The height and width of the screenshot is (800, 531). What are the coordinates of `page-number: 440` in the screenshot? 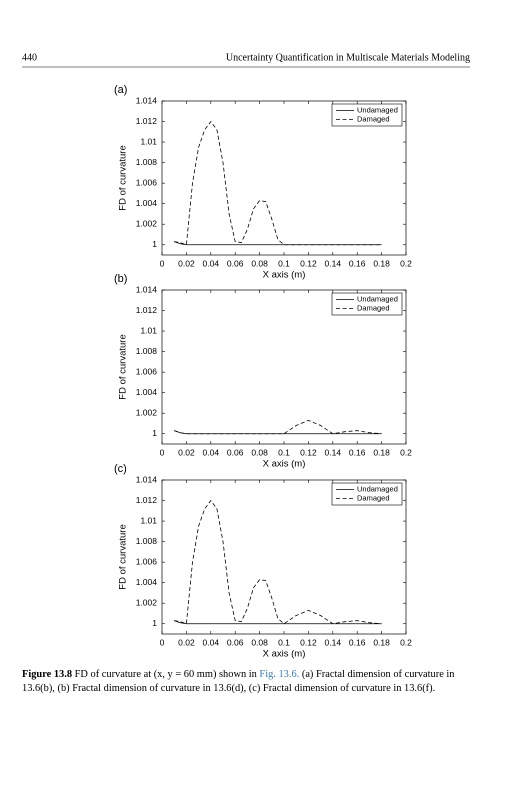 It's located at (29, 57).